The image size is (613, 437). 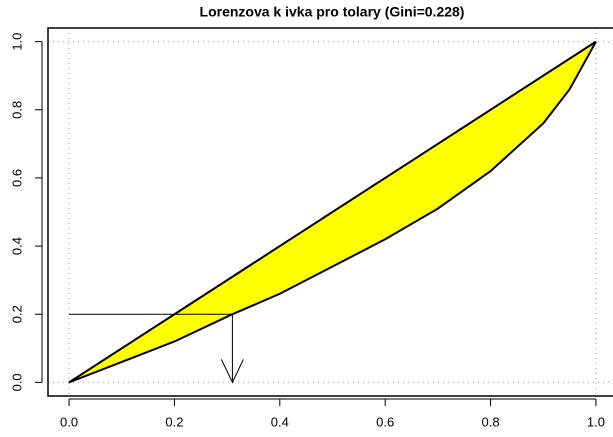 What do you see at coordinates (16, 110) in the screenshot?
I see `y-tick-label: 0.8` at bounding box center [16, 110].